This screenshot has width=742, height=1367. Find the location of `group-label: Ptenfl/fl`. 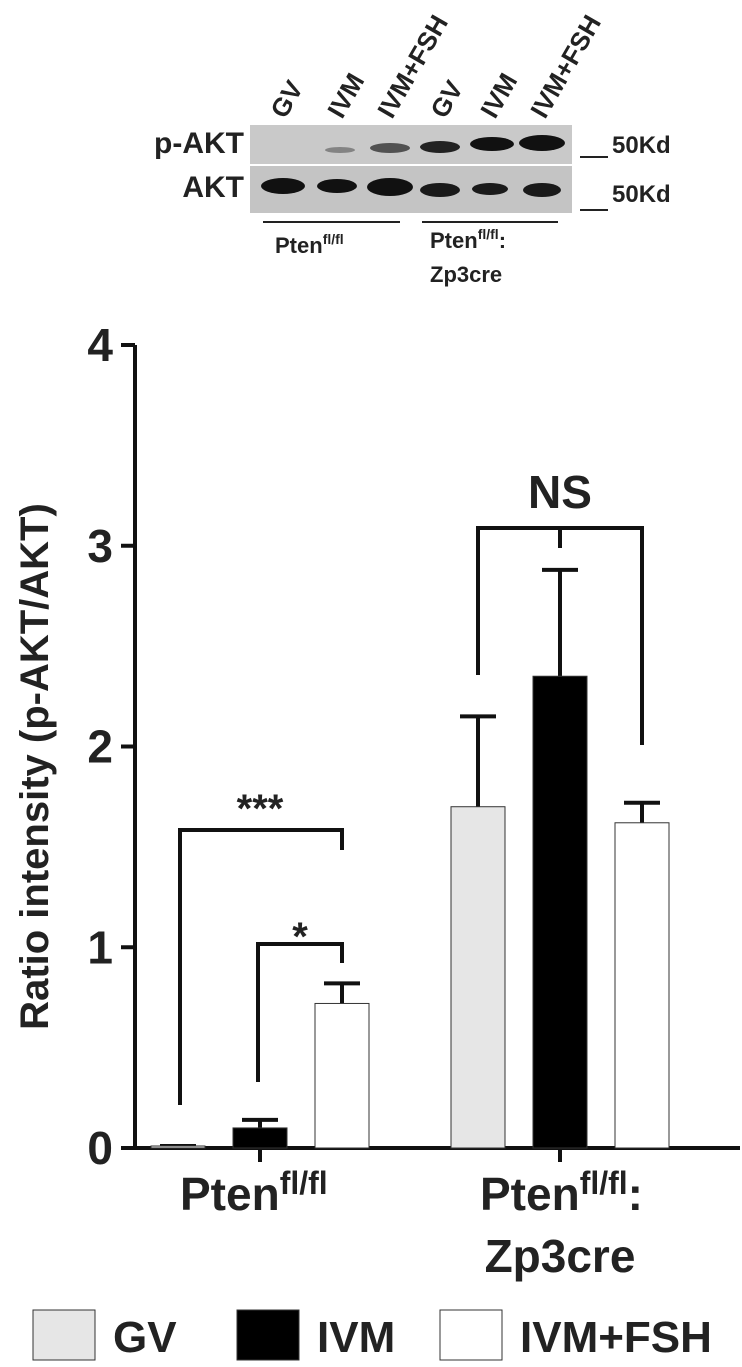

group-label: Ptenfl/fl is located at coordinates (309, 244).